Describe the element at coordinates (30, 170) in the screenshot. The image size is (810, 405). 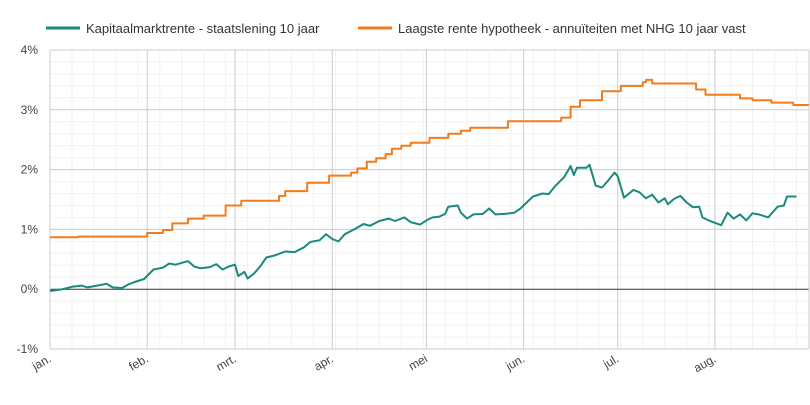
I see `y-tick-label: 2%` at that location.